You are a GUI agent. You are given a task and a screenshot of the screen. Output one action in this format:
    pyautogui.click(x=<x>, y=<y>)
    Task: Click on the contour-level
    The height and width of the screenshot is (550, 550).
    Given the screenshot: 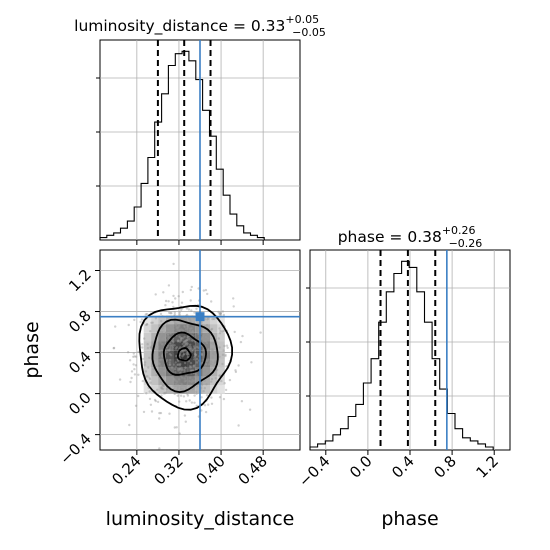 What is the action you would take?
    pyautogui.click(x=184, y=353)
    